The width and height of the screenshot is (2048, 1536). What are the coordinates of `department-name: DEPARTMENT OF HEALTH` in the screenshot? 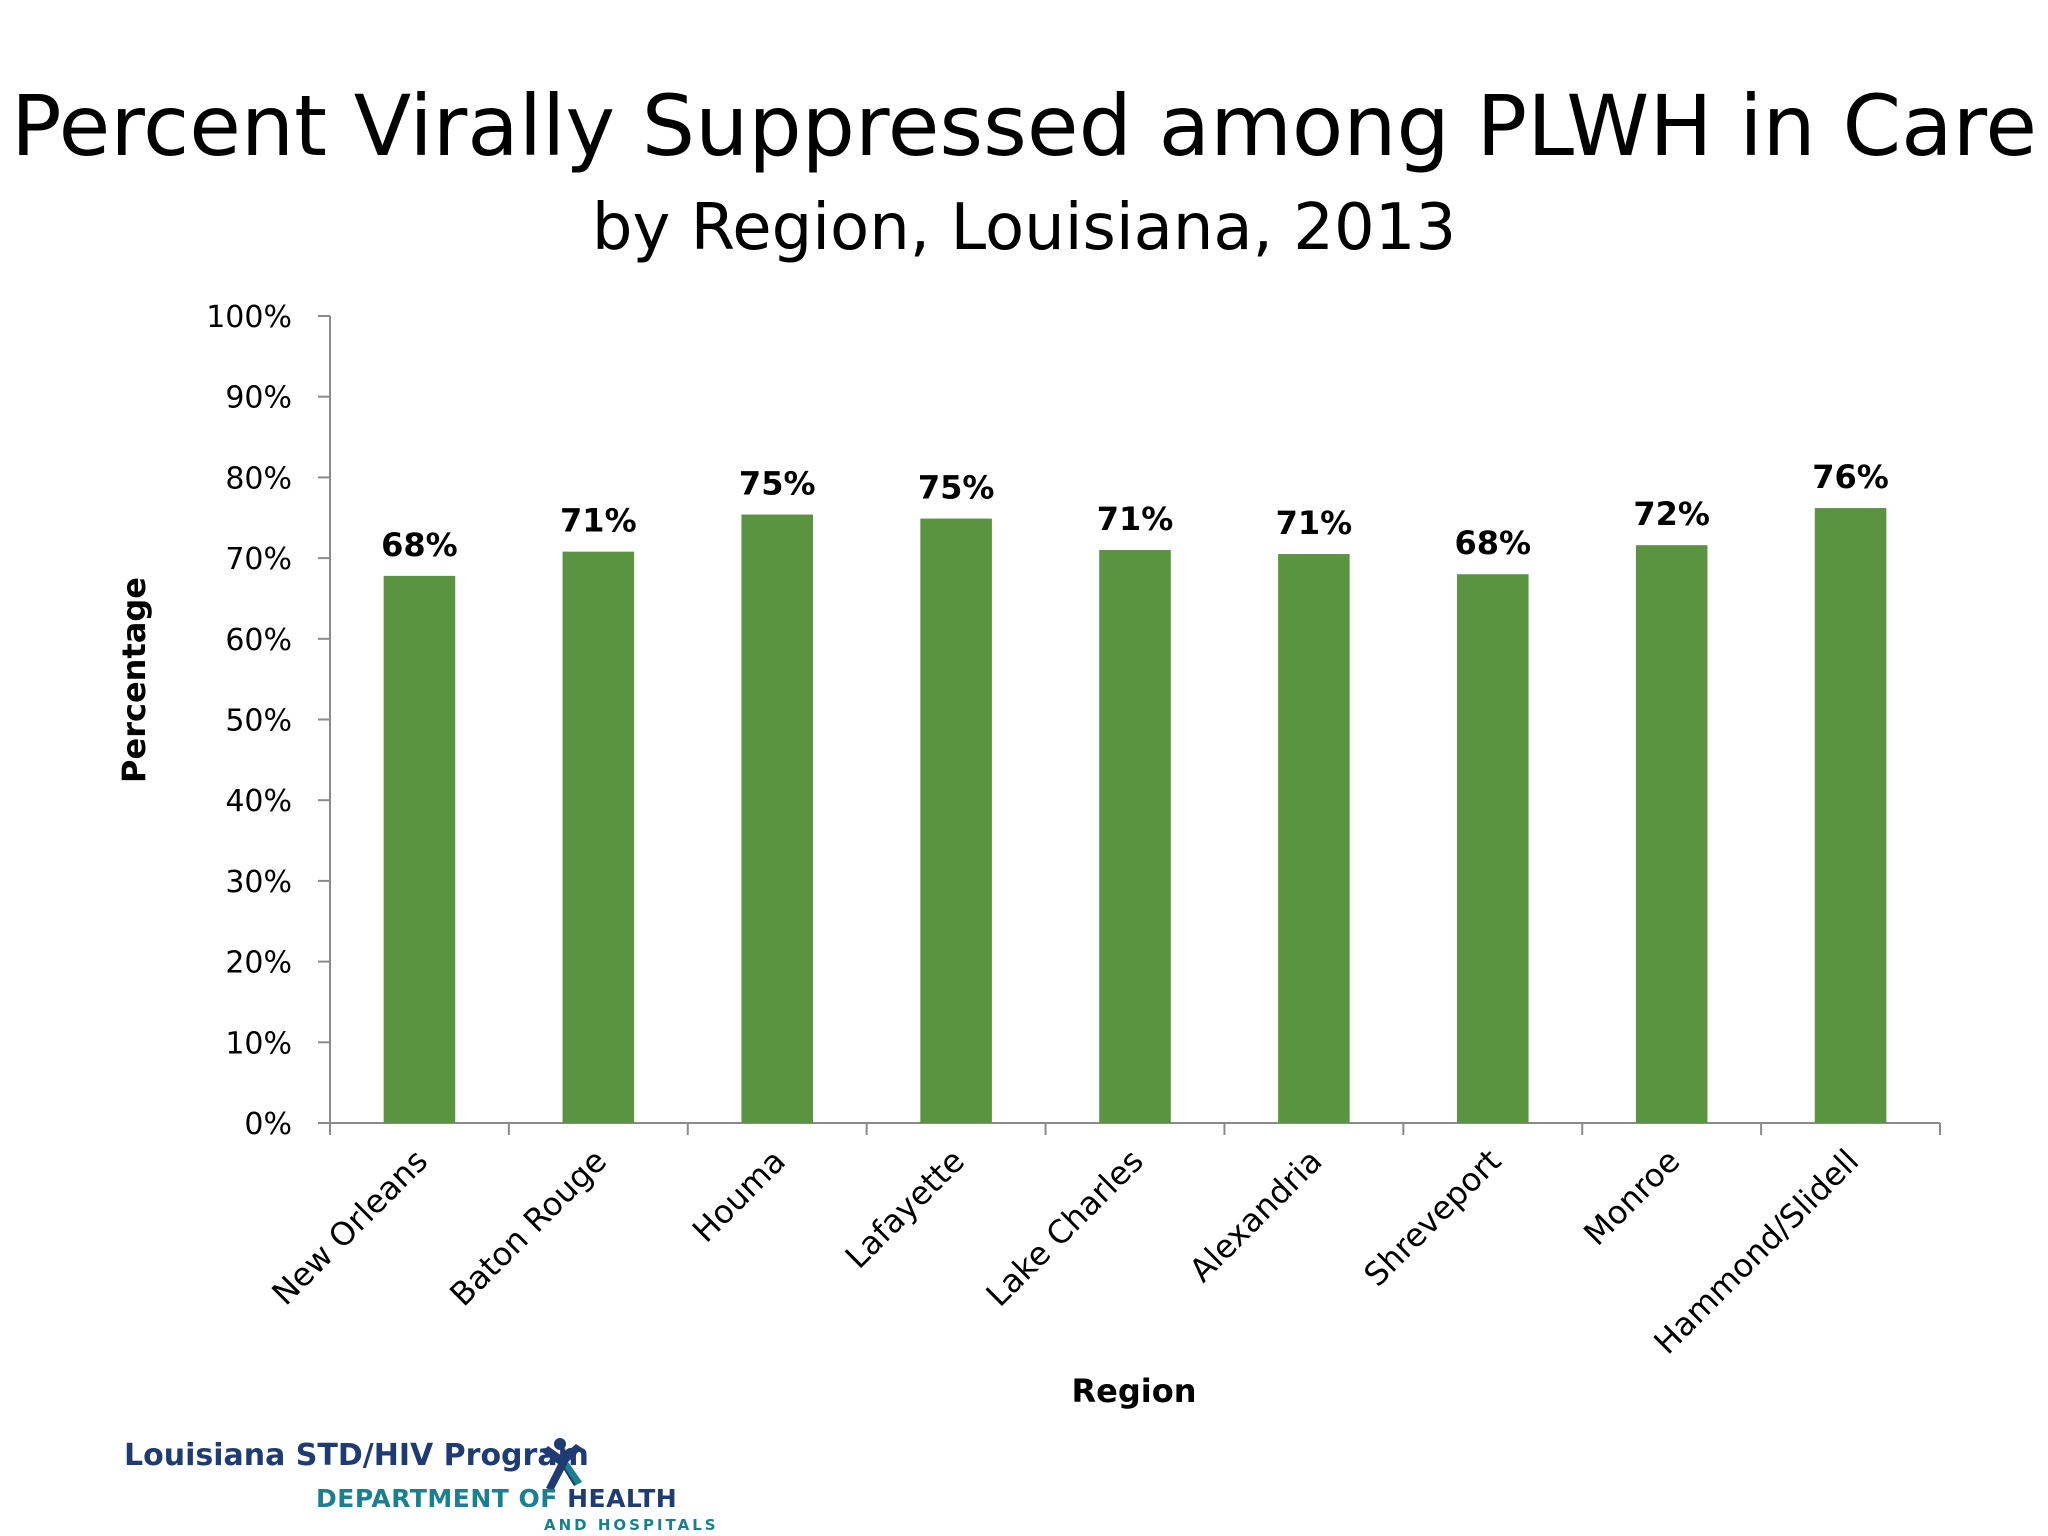 It's located at (496, 1498).